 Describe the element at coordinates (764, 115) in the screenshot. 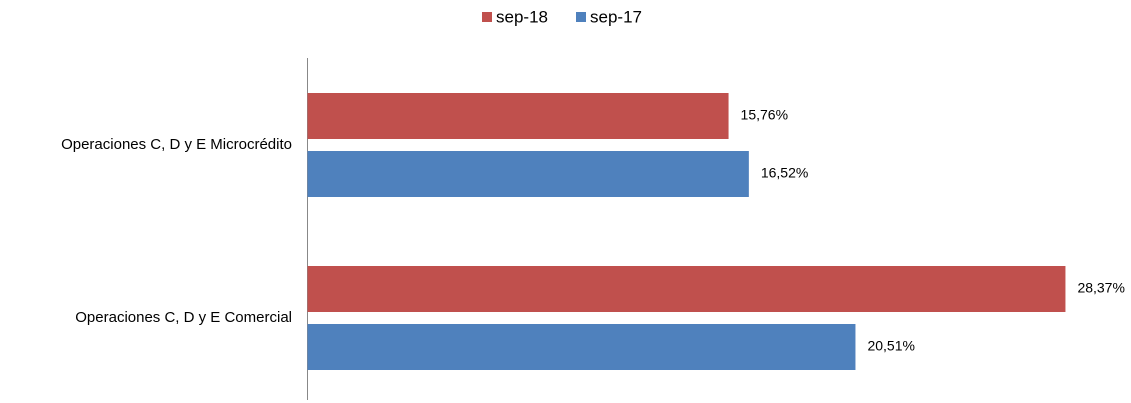

I see `value-label: 15,76%` at that location.